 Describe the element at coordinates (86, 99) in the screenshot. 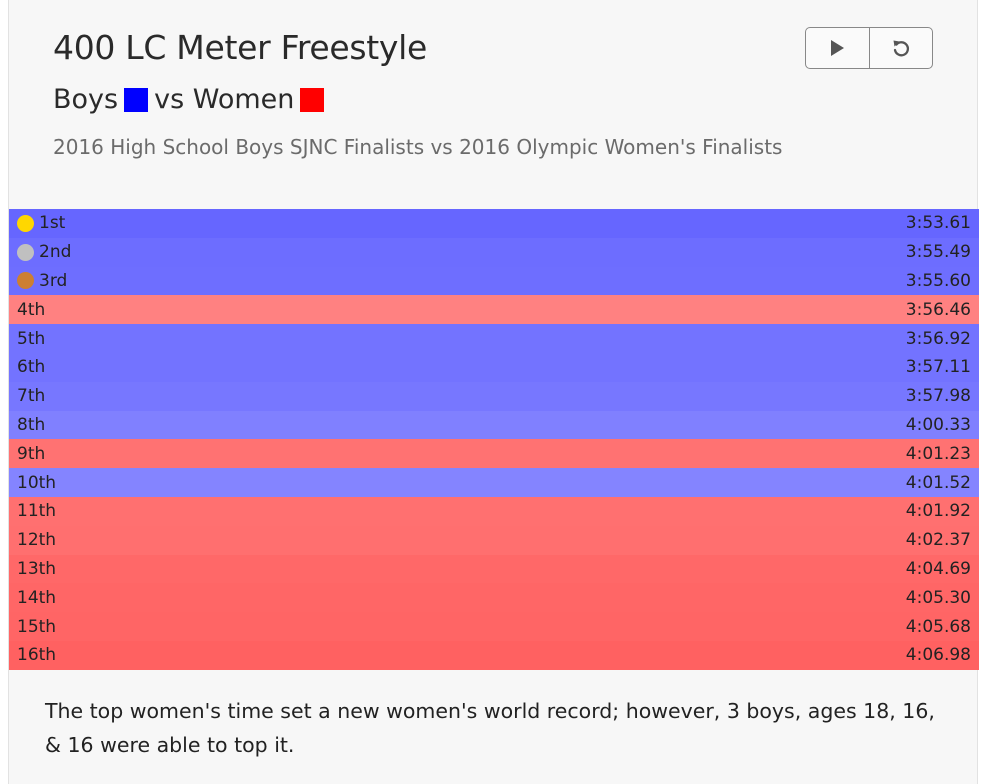

I see `subtitle-boys-label: Boys` at that location.